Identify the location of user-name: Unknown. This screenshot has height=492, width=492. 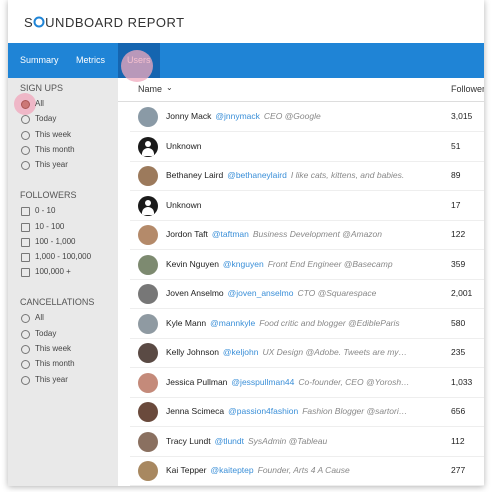
(184, 145).